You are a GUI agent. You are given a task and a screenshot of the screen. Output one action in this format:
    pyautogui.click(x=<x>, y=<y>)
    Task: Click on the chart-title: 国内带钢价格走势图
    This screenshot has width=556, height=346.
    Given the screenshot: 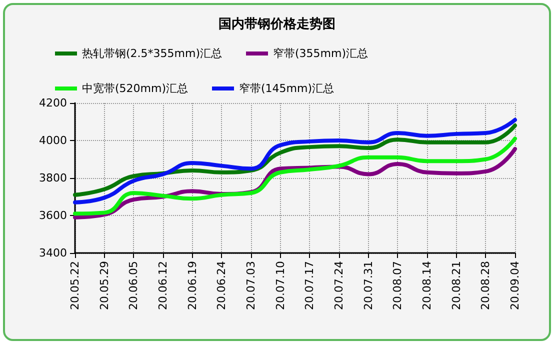 What is the action you would take?
    pyautogui.click(x=277, y=24)
    